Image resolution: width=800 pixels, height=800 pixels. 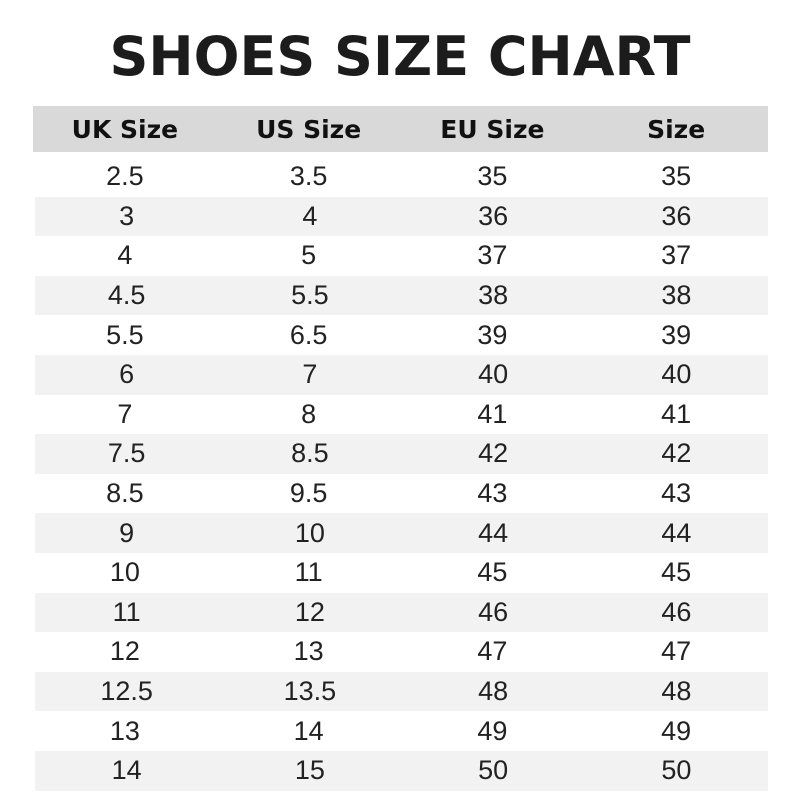 What do you see at coordinates (309, 770) in the screenshot?
I see `table-cell: 15` at bounding box center [309, 770].